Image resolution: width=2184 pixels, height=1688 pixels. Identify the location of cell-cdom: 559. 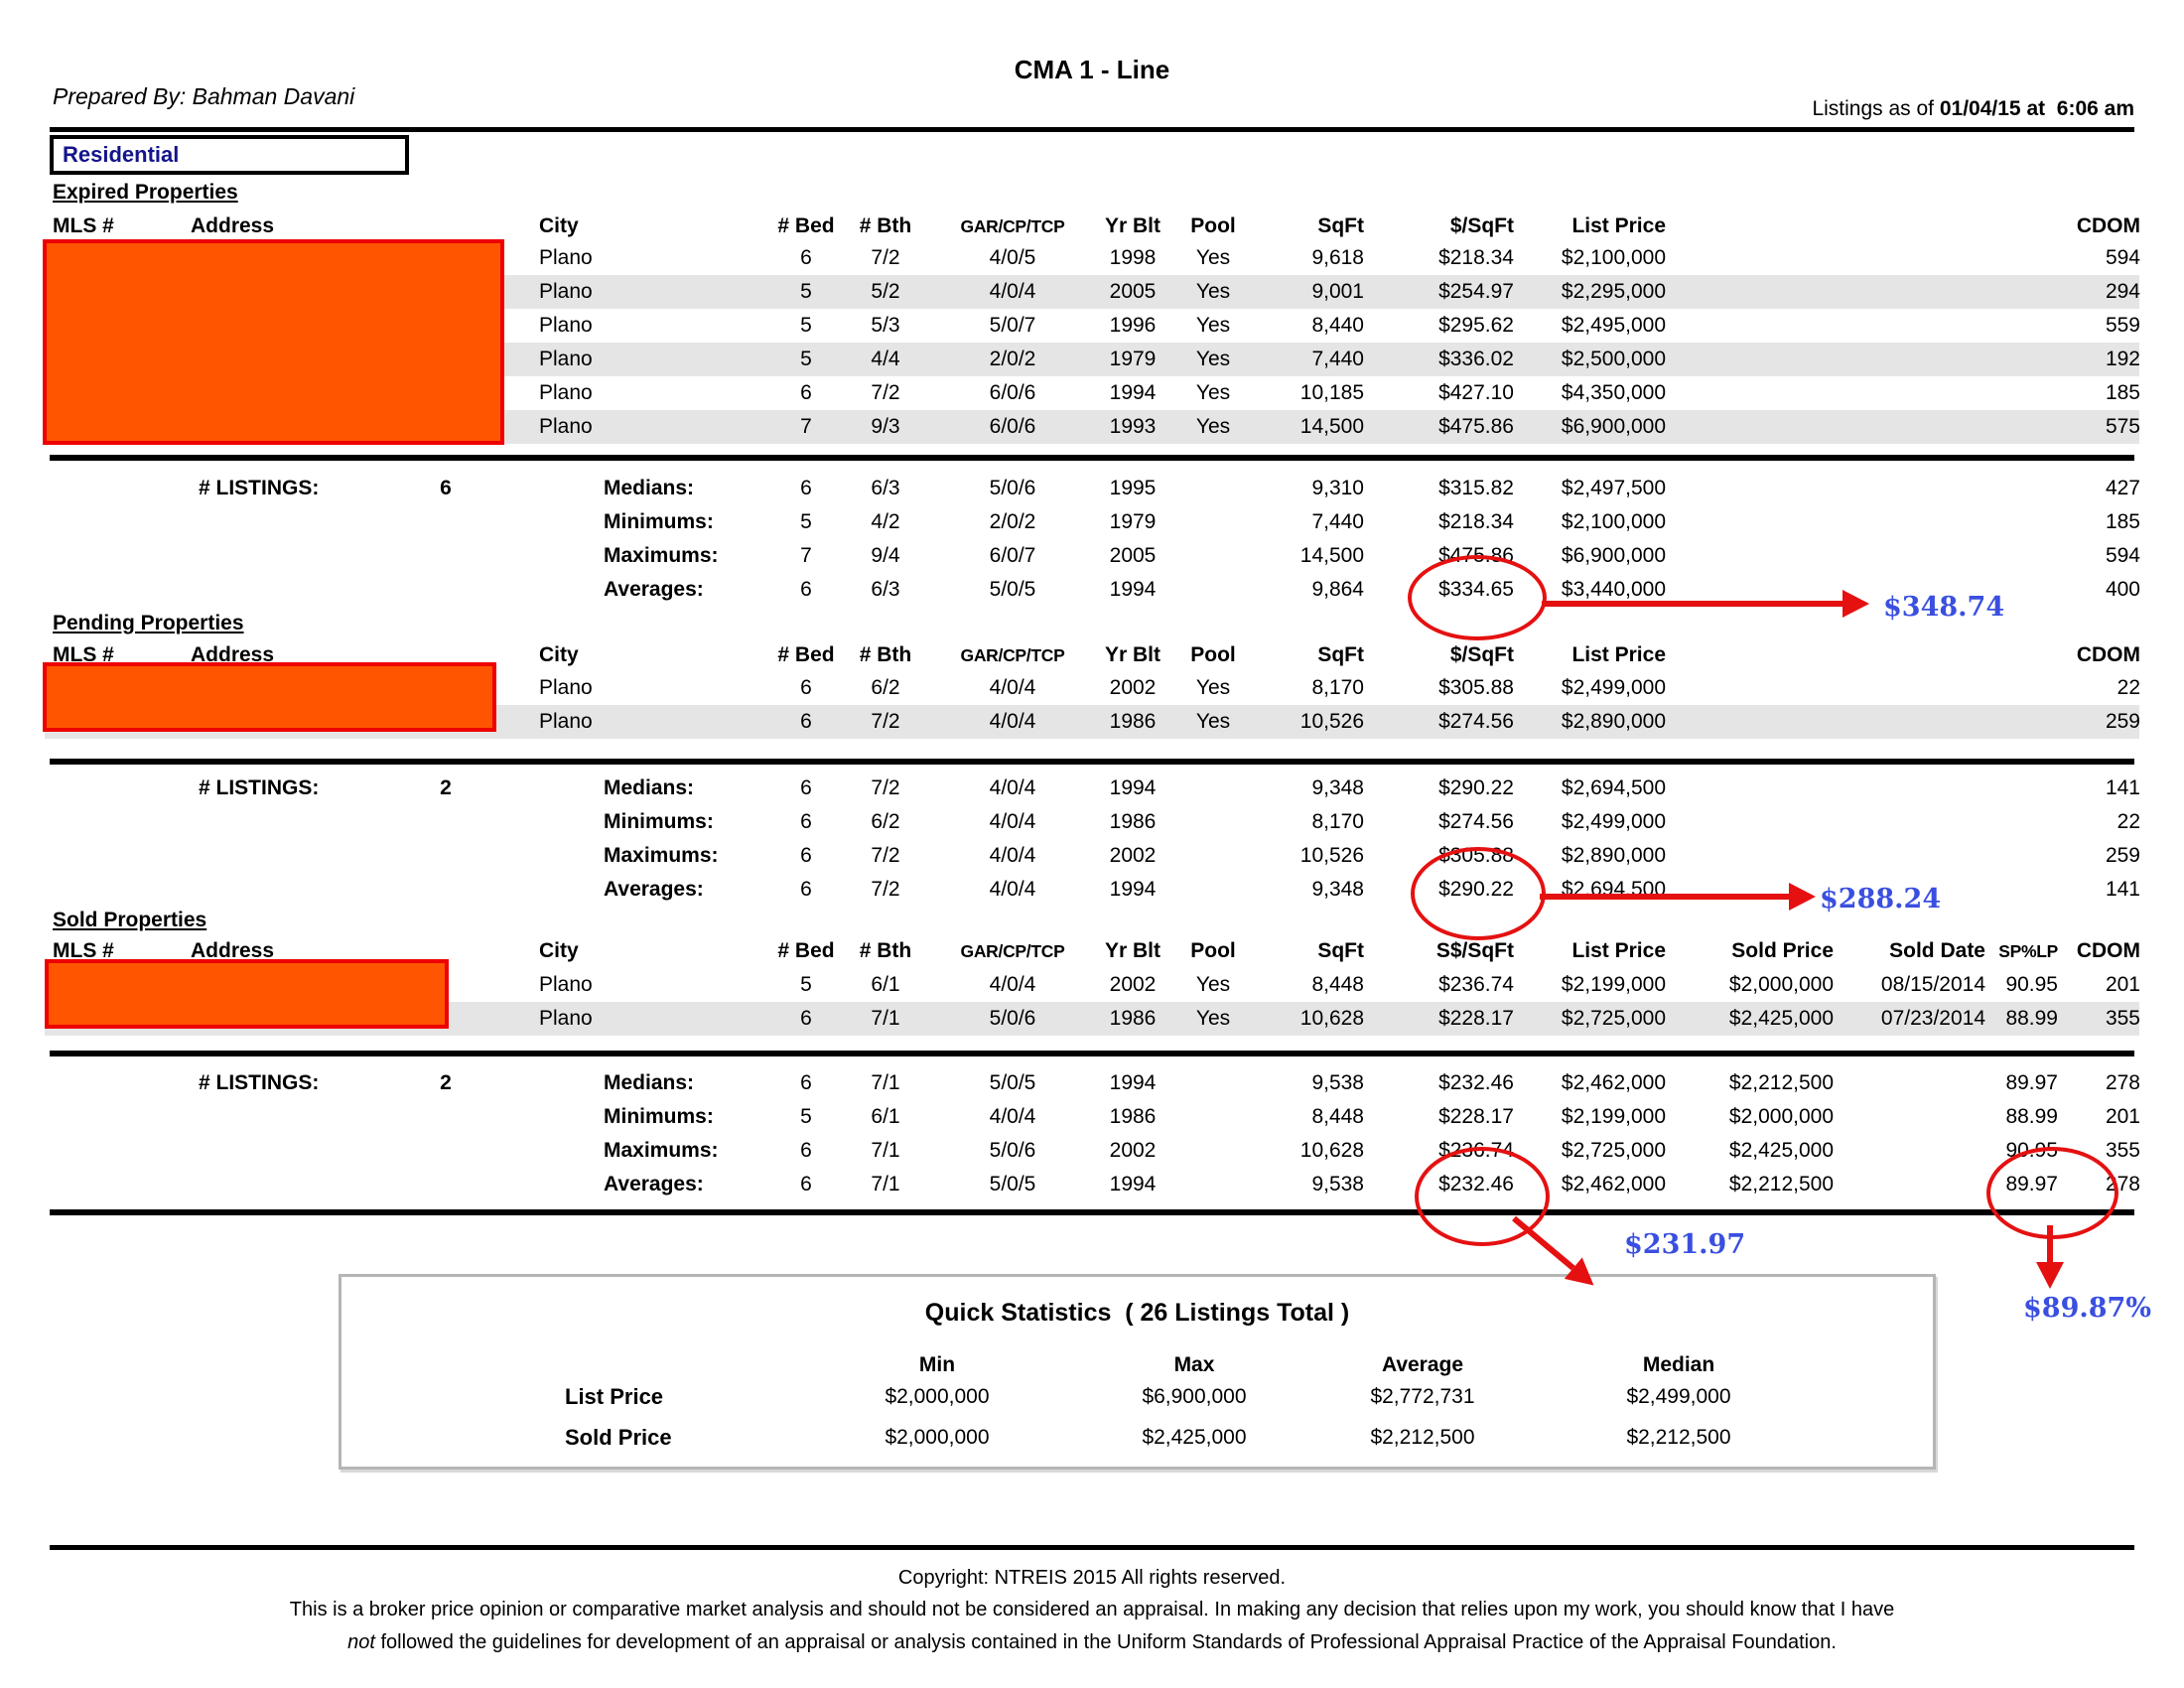
(2122, 325).